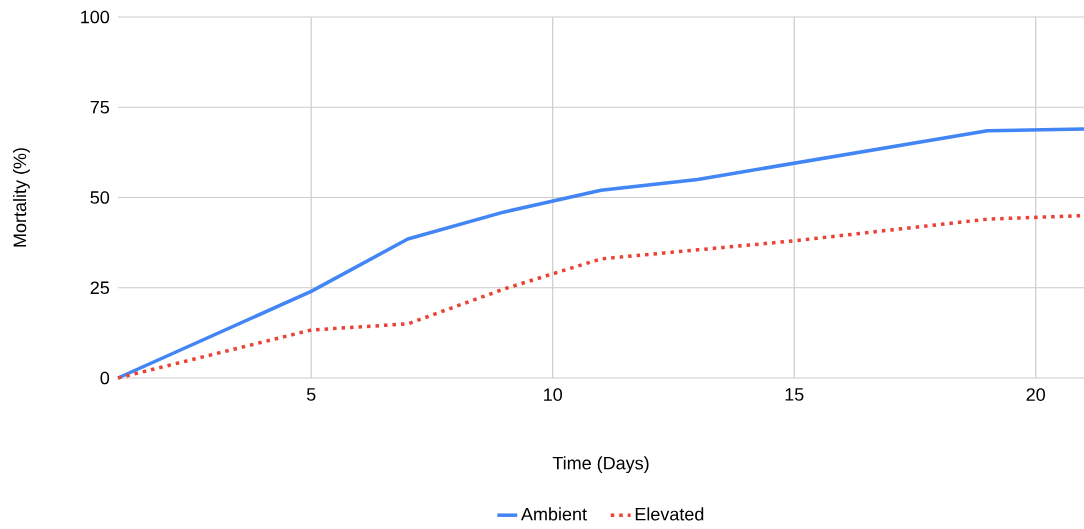 This screenshot has height=529, width=1084. What do you see at coordinates (21, 197) in the screenshot?
I see `y-axis-title: Mortality (%)` at bounding box center [21, 197].